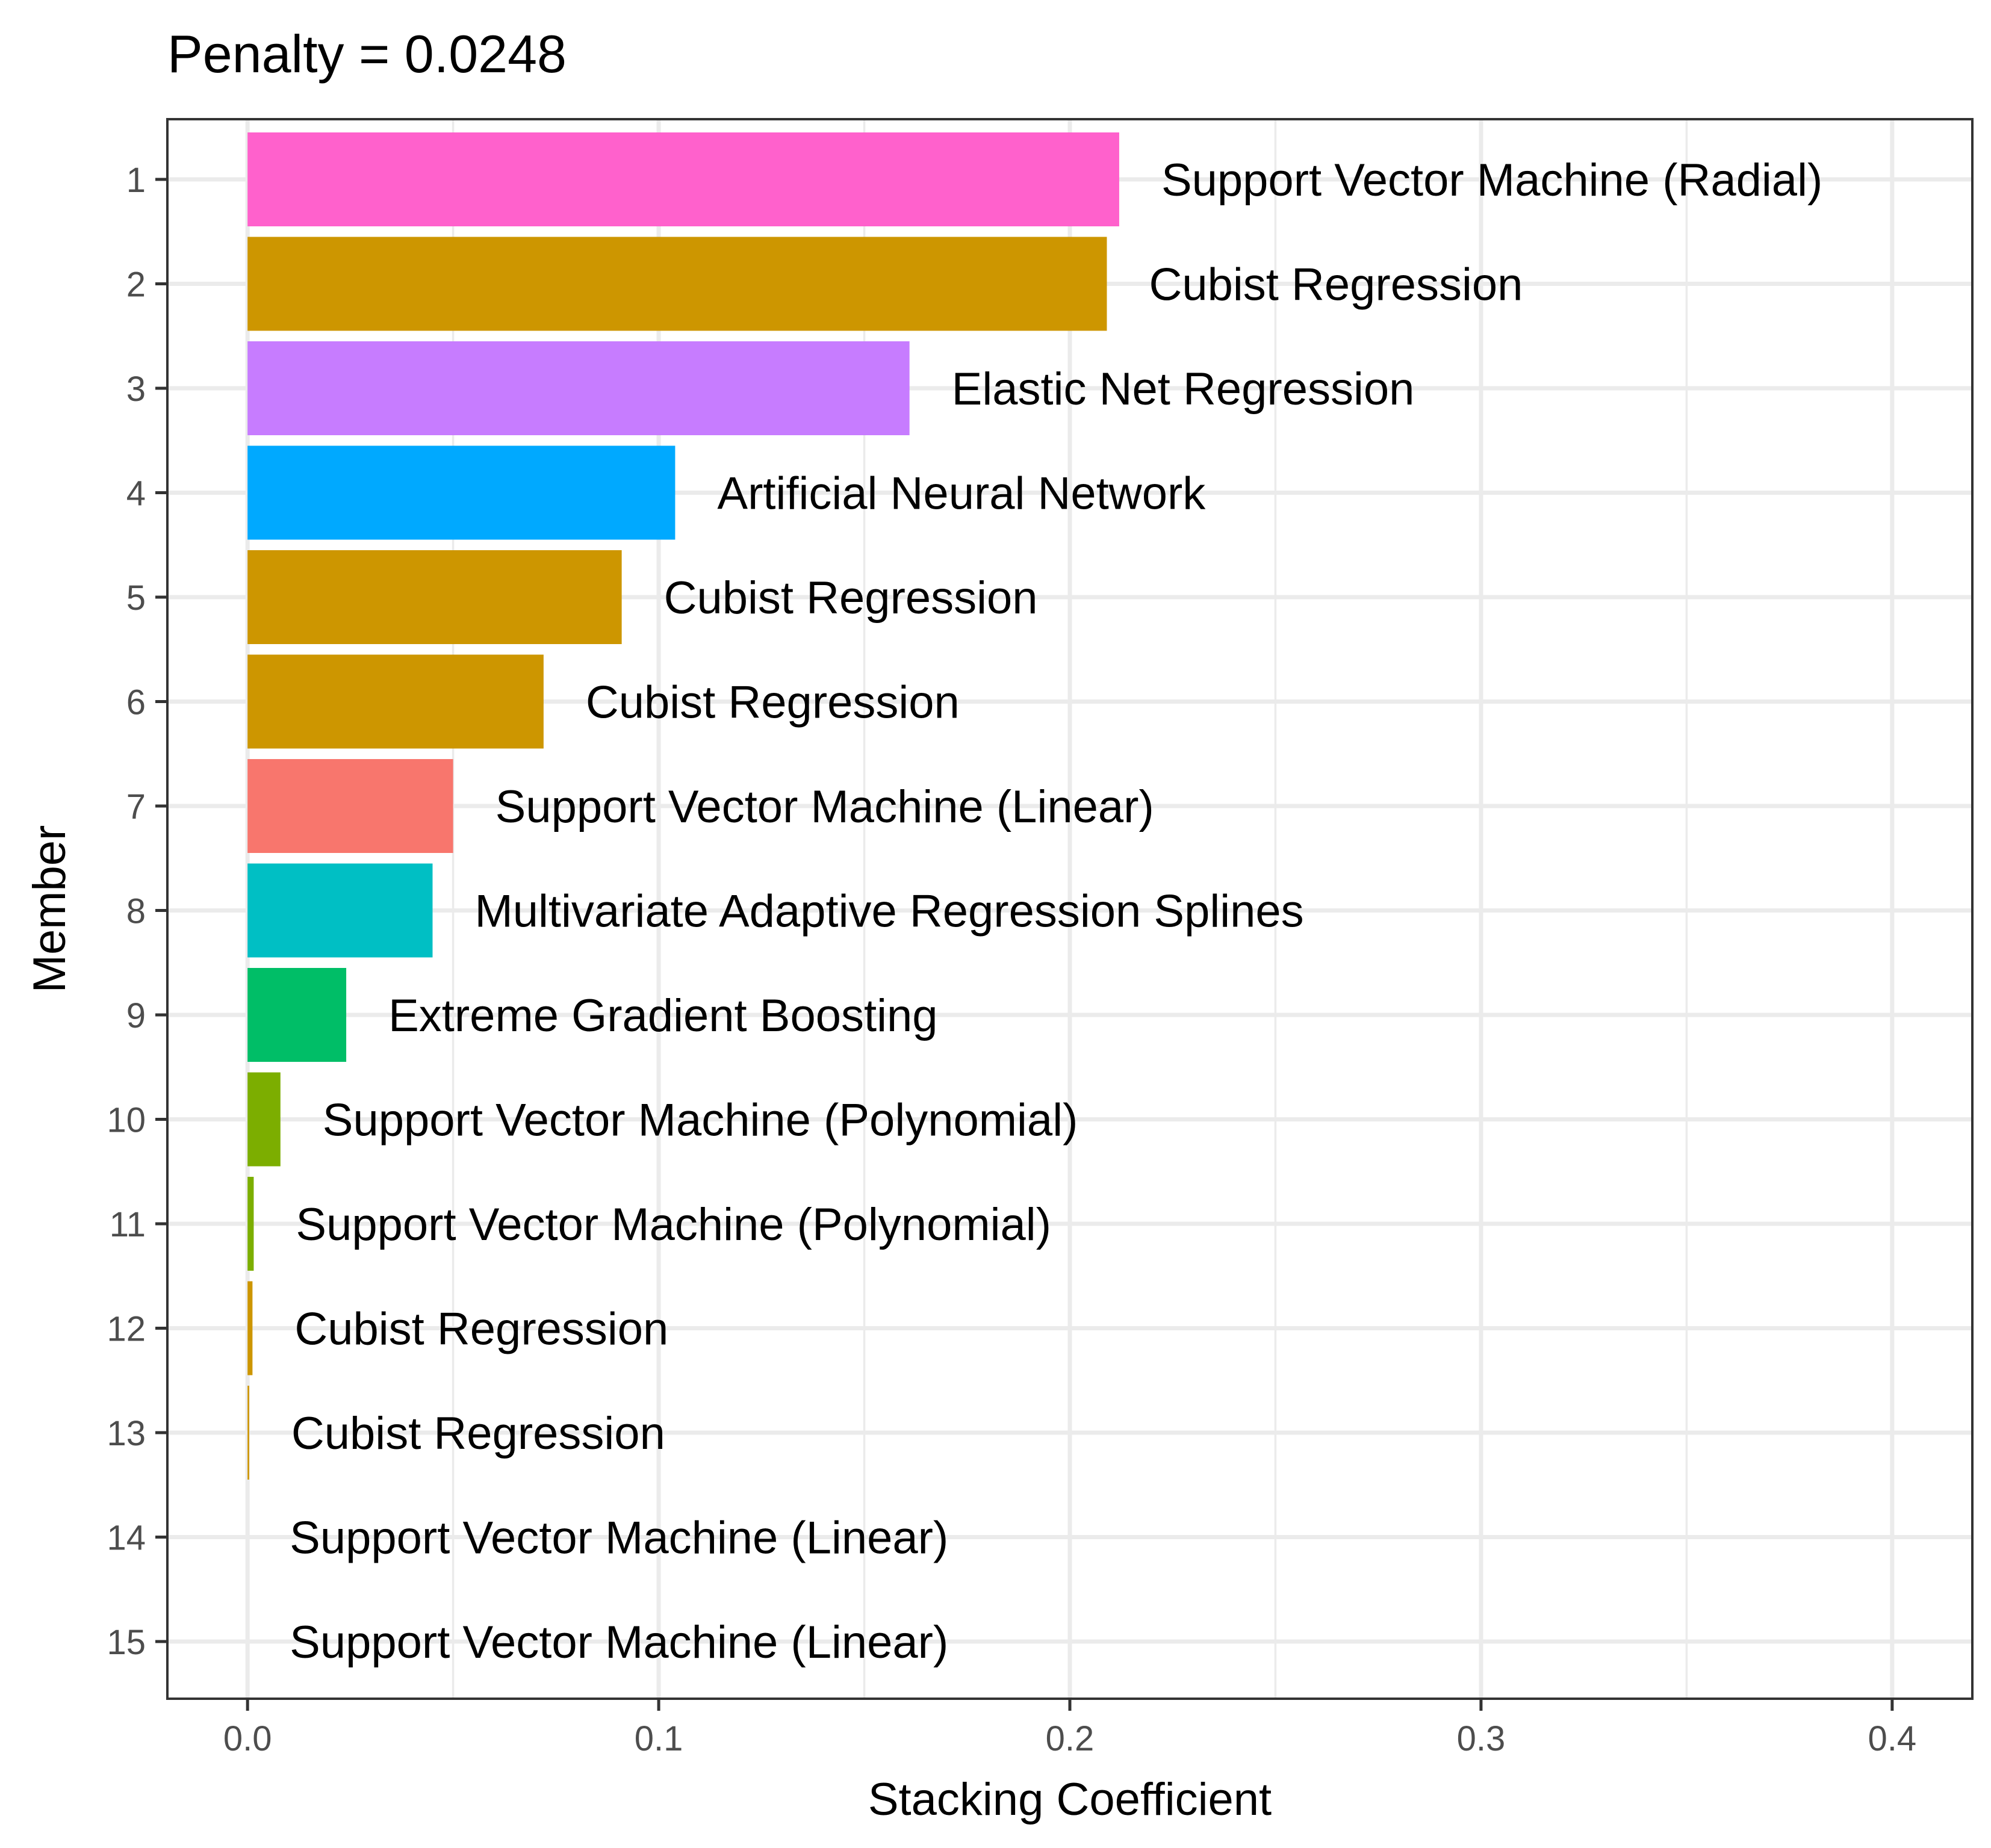 Image resolution: width=1991 pixels, height=1848 pixels. I want to click on x-tick-label: 0.3, so click(1481, 1738).